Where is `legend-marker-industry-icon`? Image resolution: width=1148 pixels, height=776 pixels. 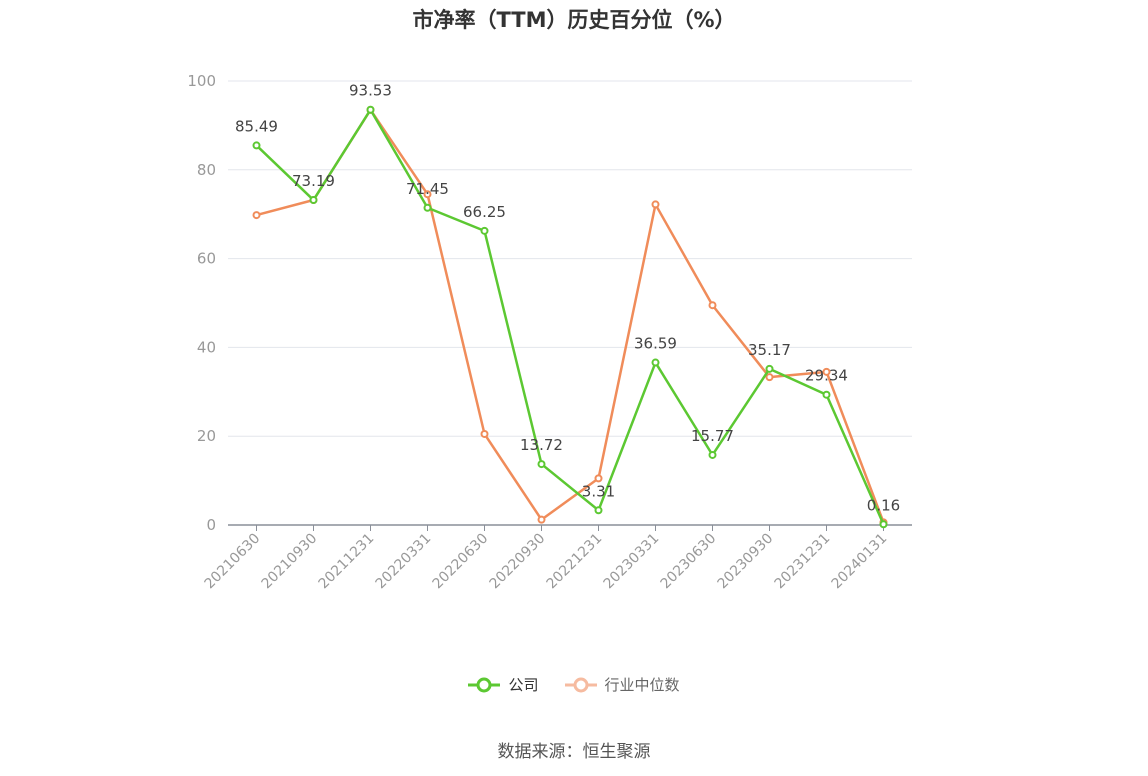
legend-marker-industry-icon is located at coordinates (580, 684).